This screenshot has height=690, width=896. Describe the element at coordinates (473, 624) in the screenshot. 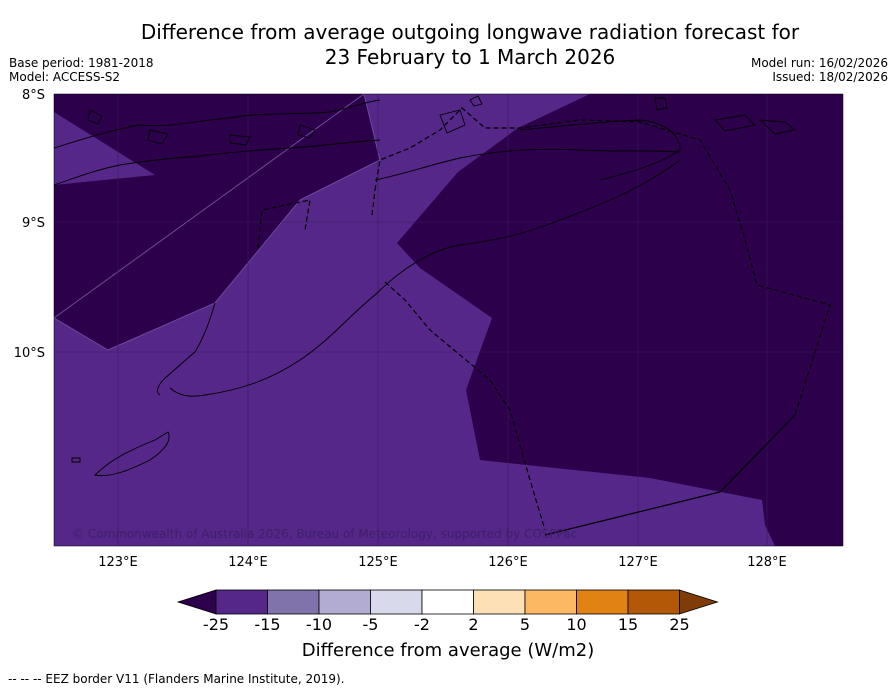

I see `colorbar-tick-5: 2` at that location.